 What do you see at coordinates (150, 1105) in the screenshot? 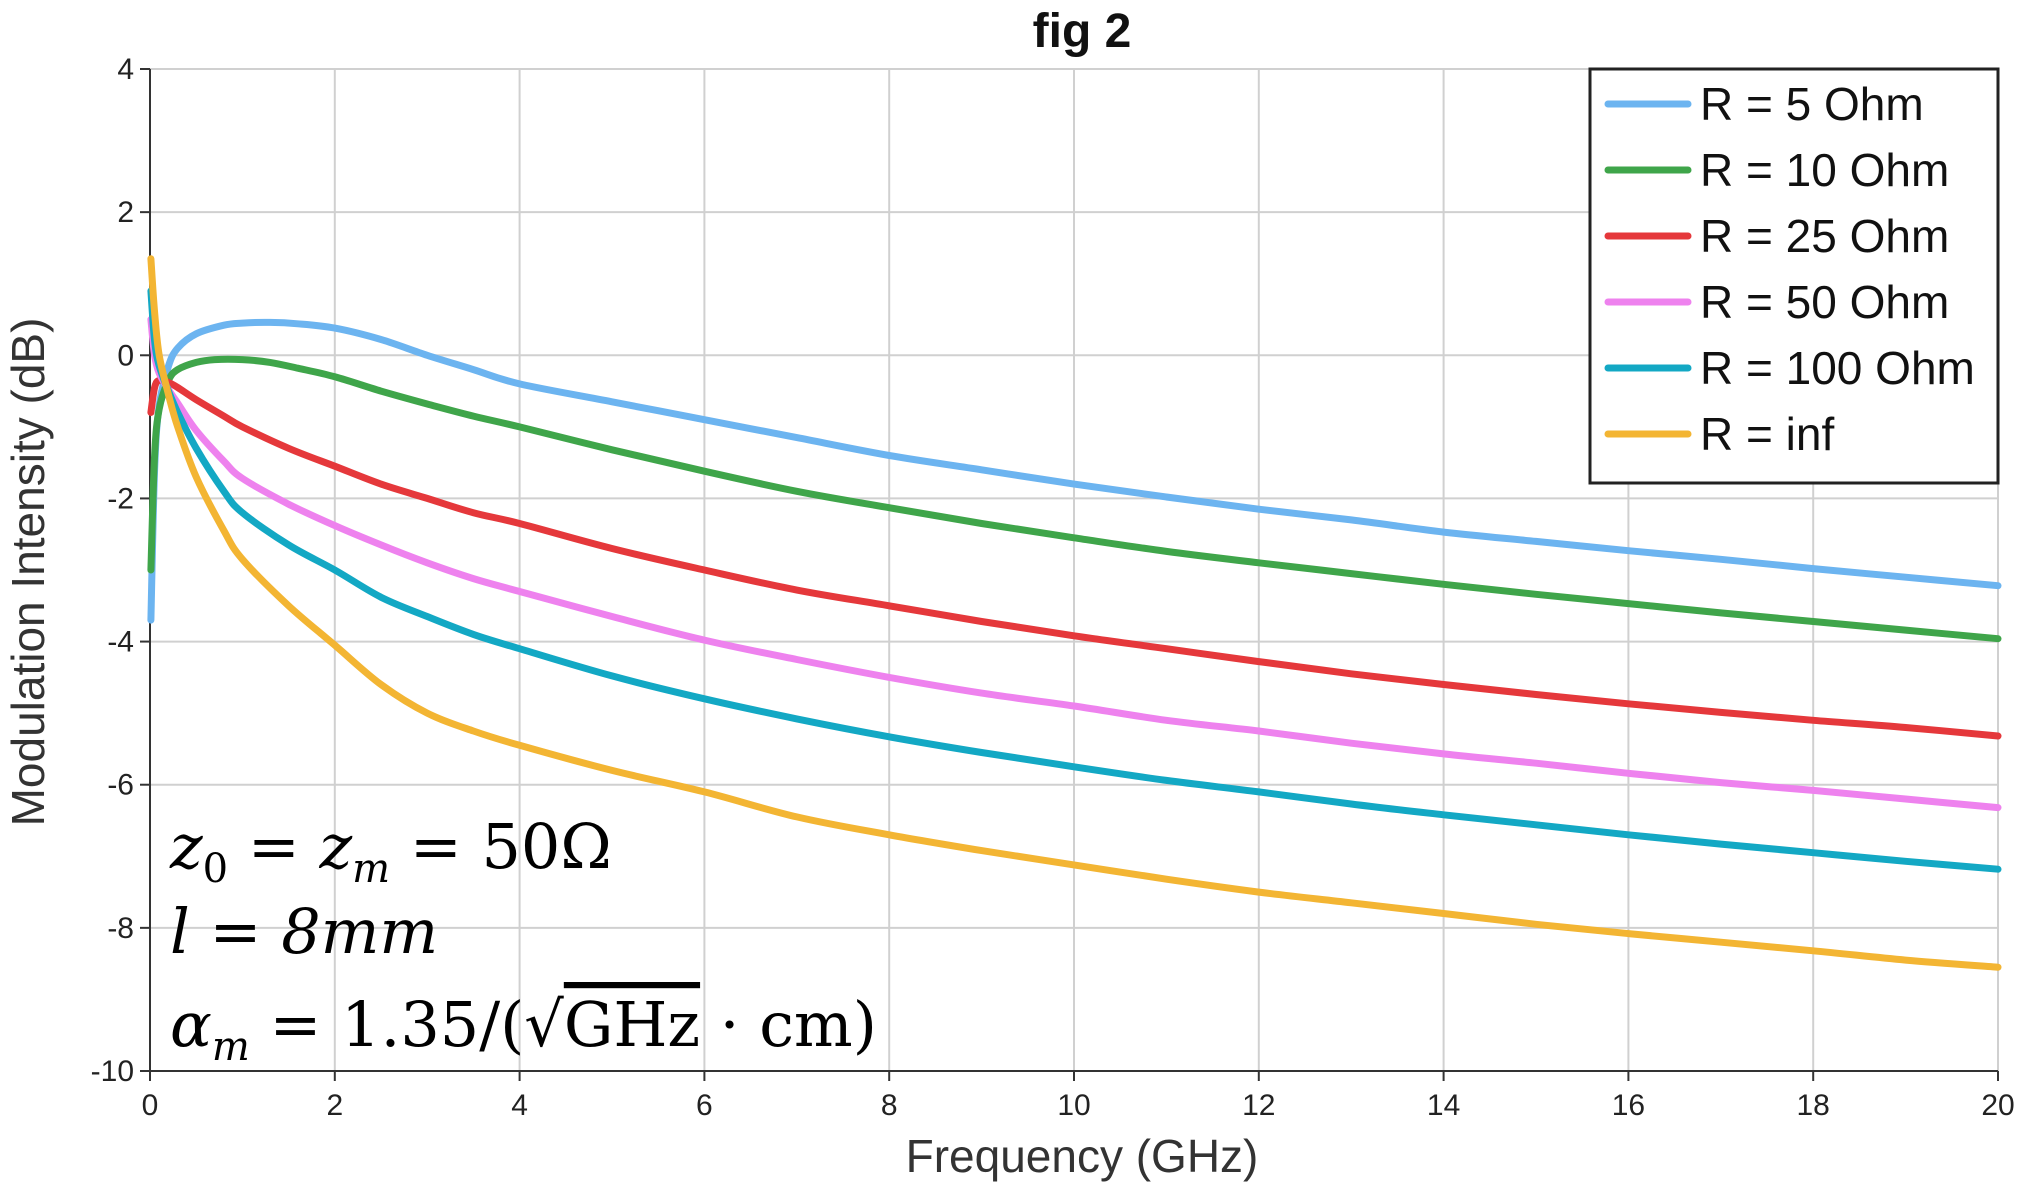
I see `x-tick-label: 0` at bounding box center [150, 1105].